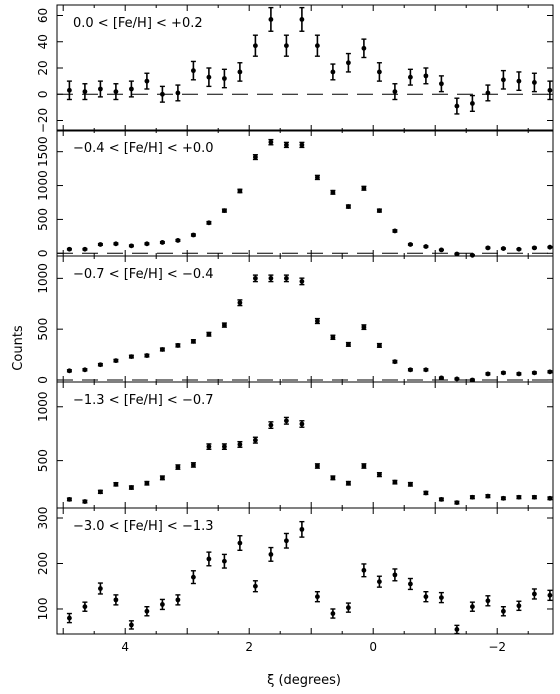 This screenshot has height=694, width=560. I want to click on y-axis-title: Counts, so click(18, 348).